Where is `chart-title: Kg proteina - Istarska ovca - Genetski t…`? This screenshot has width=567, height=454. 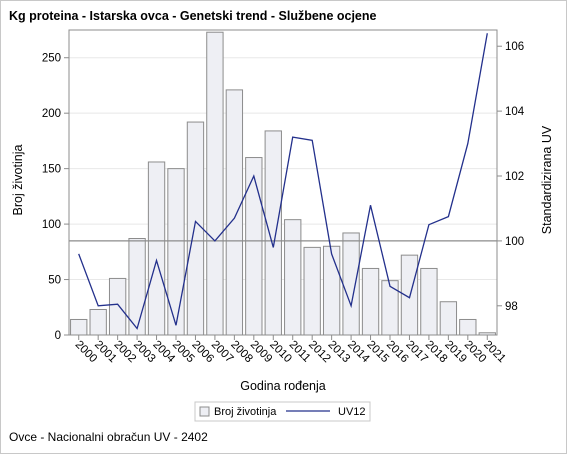 chart-title: Kg proteina - Istarska ovca - Genetski t… is located at coordinates (193, 16).